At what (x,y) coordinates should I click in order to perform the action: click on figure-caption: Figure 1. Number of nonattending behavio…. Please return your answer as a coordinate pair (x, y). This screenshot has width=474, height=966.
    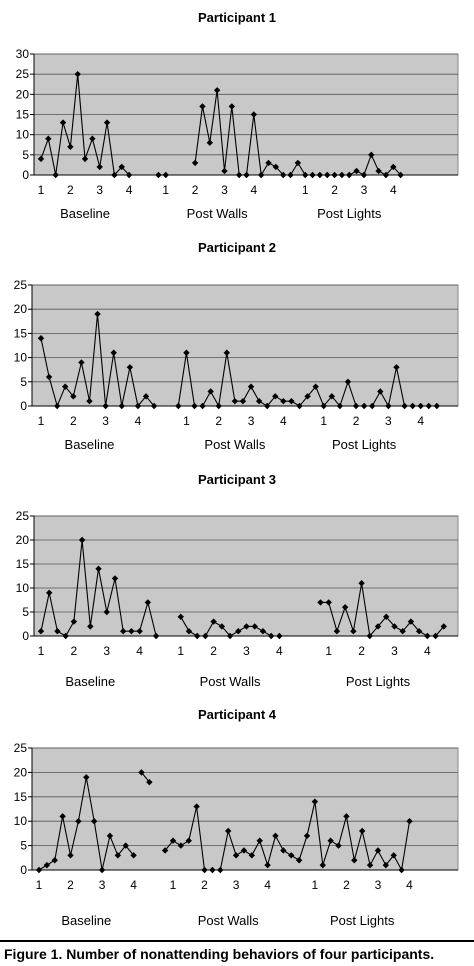
    Looking at the image, I should click on (237, 953).